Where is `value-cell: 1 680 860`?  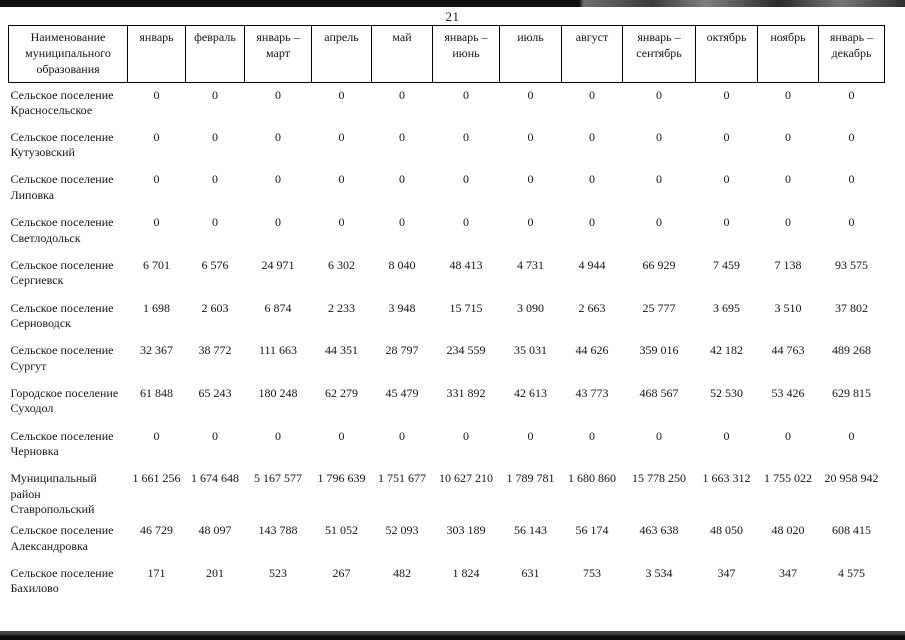 value-cell: 1 680 860 is located at coordinates (592, 478).